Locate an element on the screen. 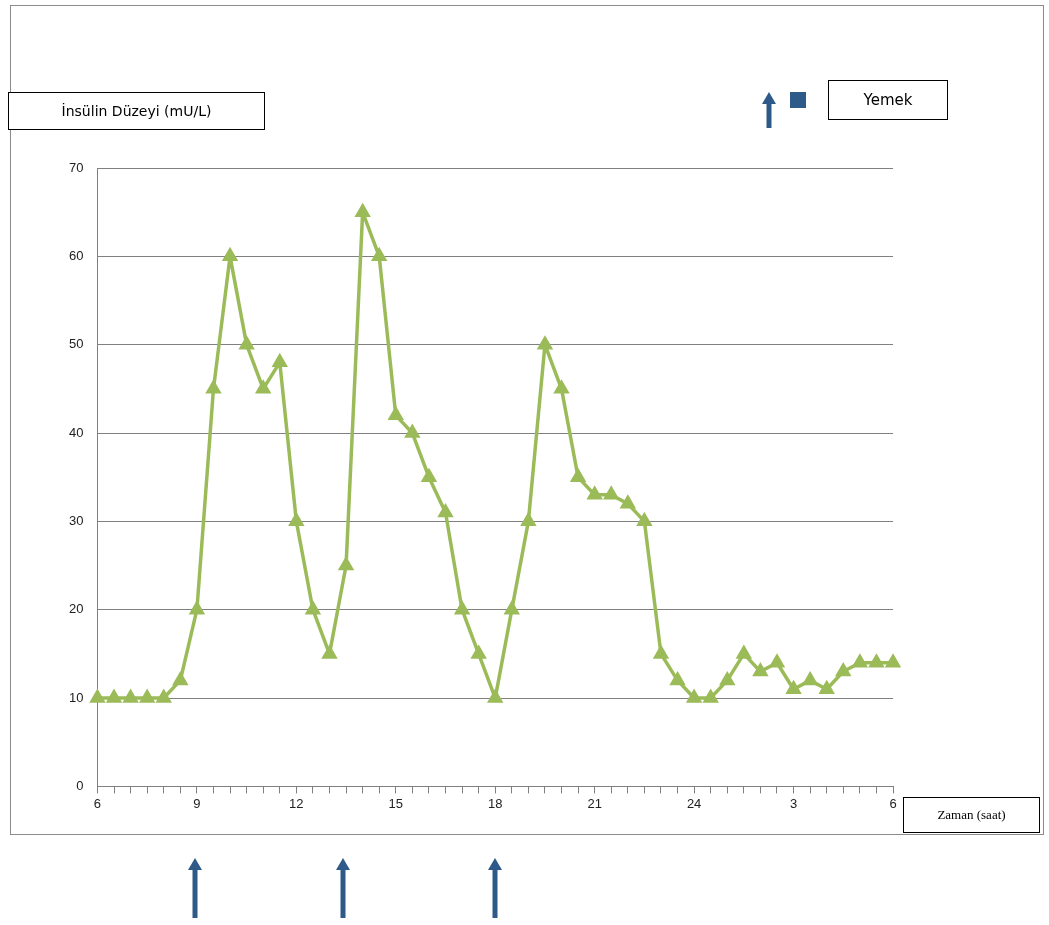 Image resolution: width=1049 pixels, height=925 pixels. y-tick-label: 40 is located at coordinates (76, 432).